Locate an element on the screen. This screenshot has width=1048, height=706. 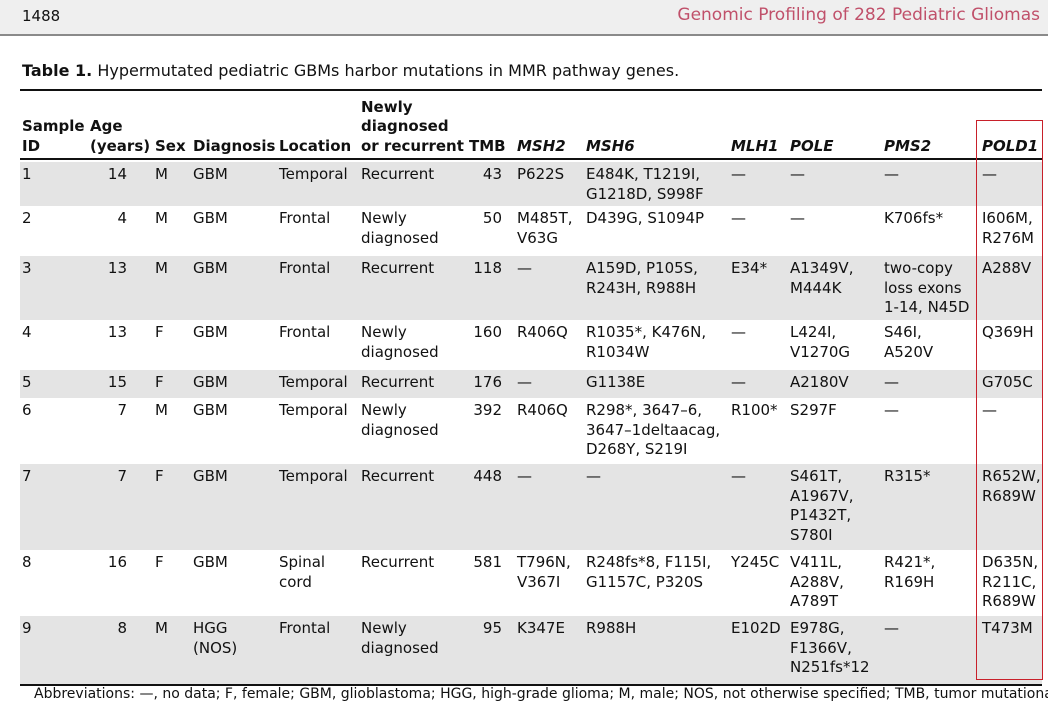
header-rule is located at coordinates (531, 159).